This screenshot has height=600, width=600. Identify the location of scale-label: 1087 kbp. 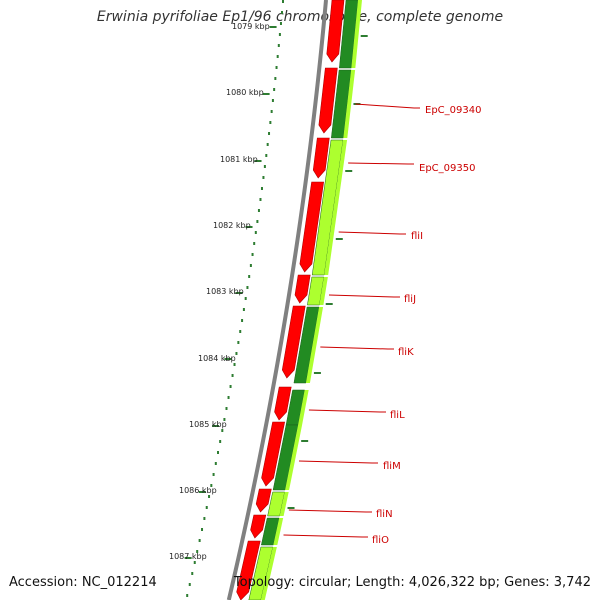
(188, 556).